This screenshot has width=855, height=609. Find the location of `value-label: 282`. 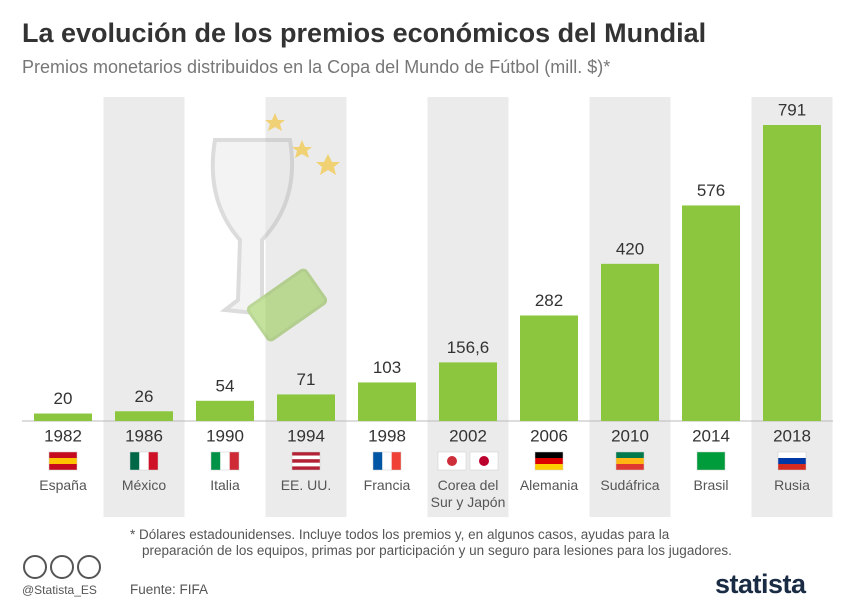

value-label: 282 is located at coordinates (549, 300).